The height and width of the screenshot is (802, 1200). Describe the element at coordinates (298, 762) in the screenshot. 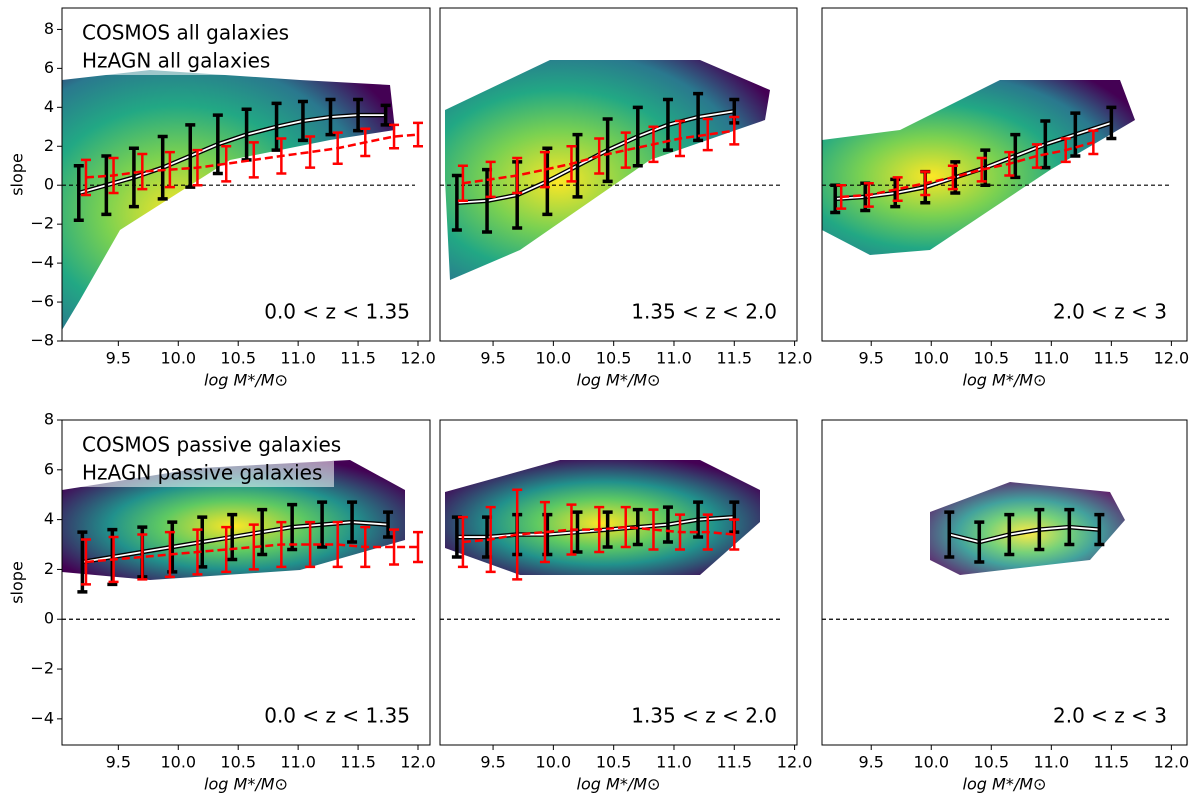

I see `x-tick-label: 11.0` at that location.